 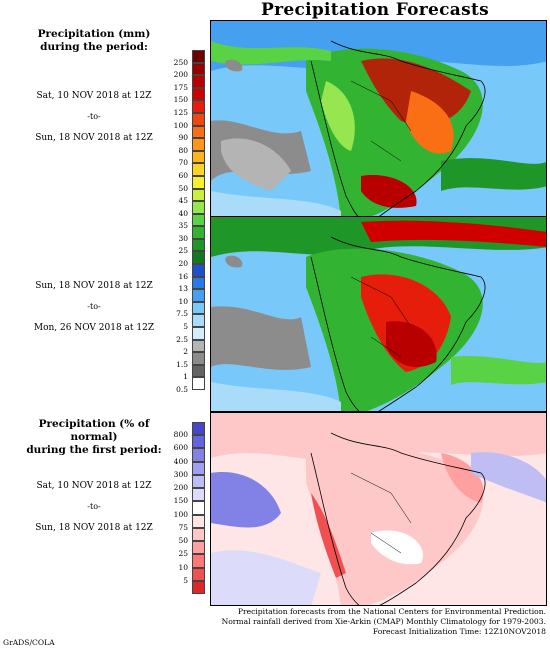 What do you see at coordinates (183, 541) in the screenshot?
I see `anomaly-colorbar-tick-label: 50` at bounding box center [183, 541].